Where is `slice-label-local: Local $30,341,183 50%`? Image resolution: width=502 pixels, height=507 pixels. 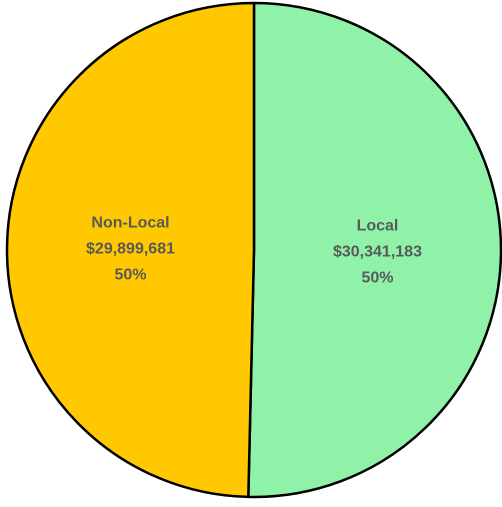 slice-label-local: Local $30,341,183 50% is located at coordinates (377, 251).